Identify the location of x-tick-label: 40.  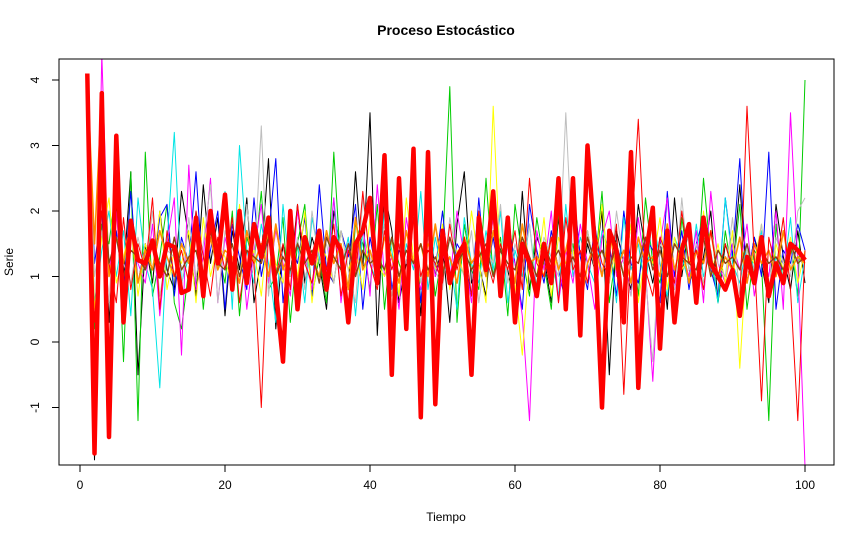
(370, 485).